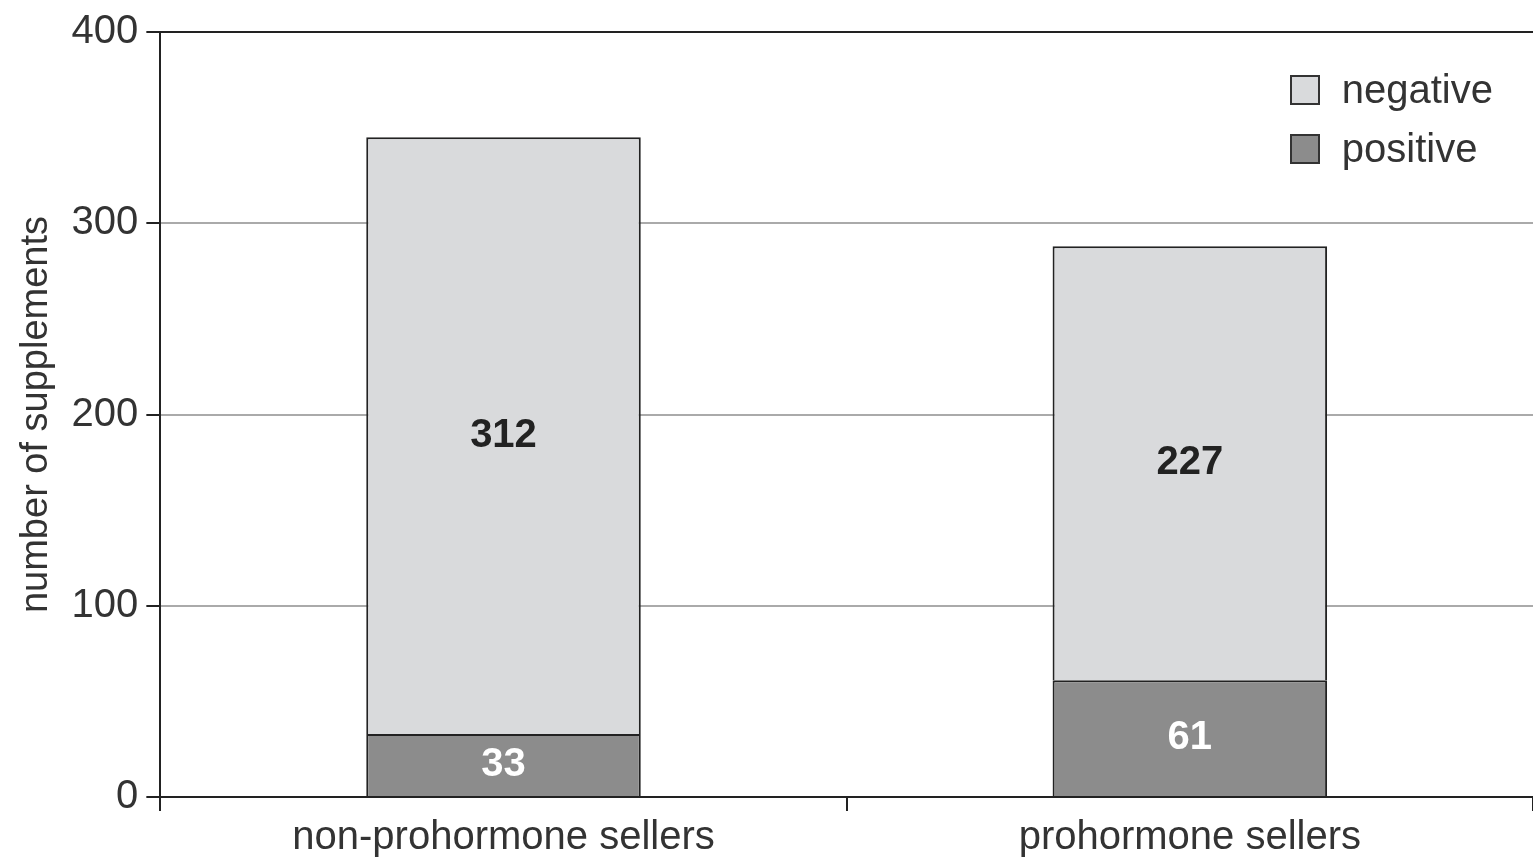 The image size is (1533, 865). Describe the element at coordinates (105, 220) in the screenshot. I see `y-tick-label: 300` at that location.